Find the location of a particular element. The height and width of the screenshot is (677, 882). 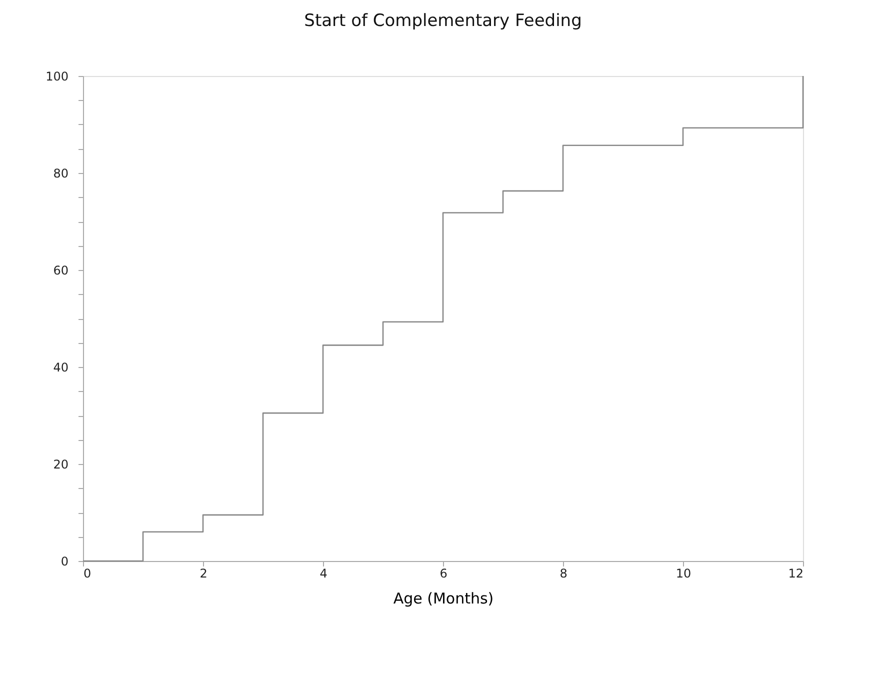

x-axis-title: Age (Months) is located at coordinates (443, 599).